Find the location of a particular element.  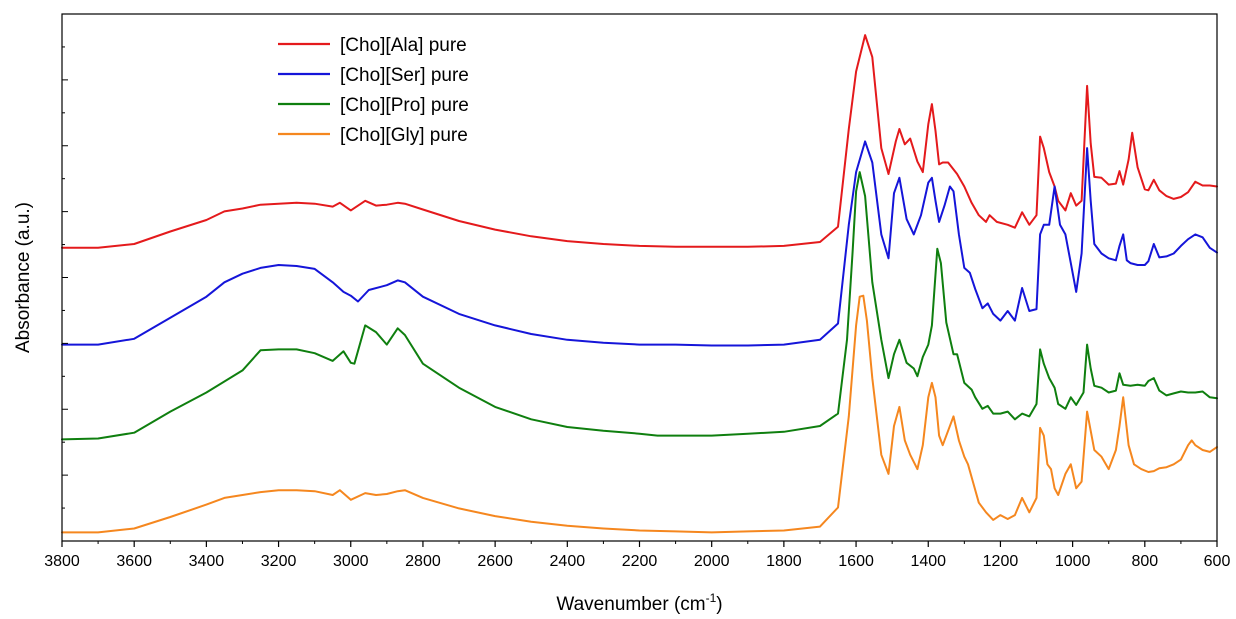

x-tick-label: 1600 is located at coordinates (856, 561).